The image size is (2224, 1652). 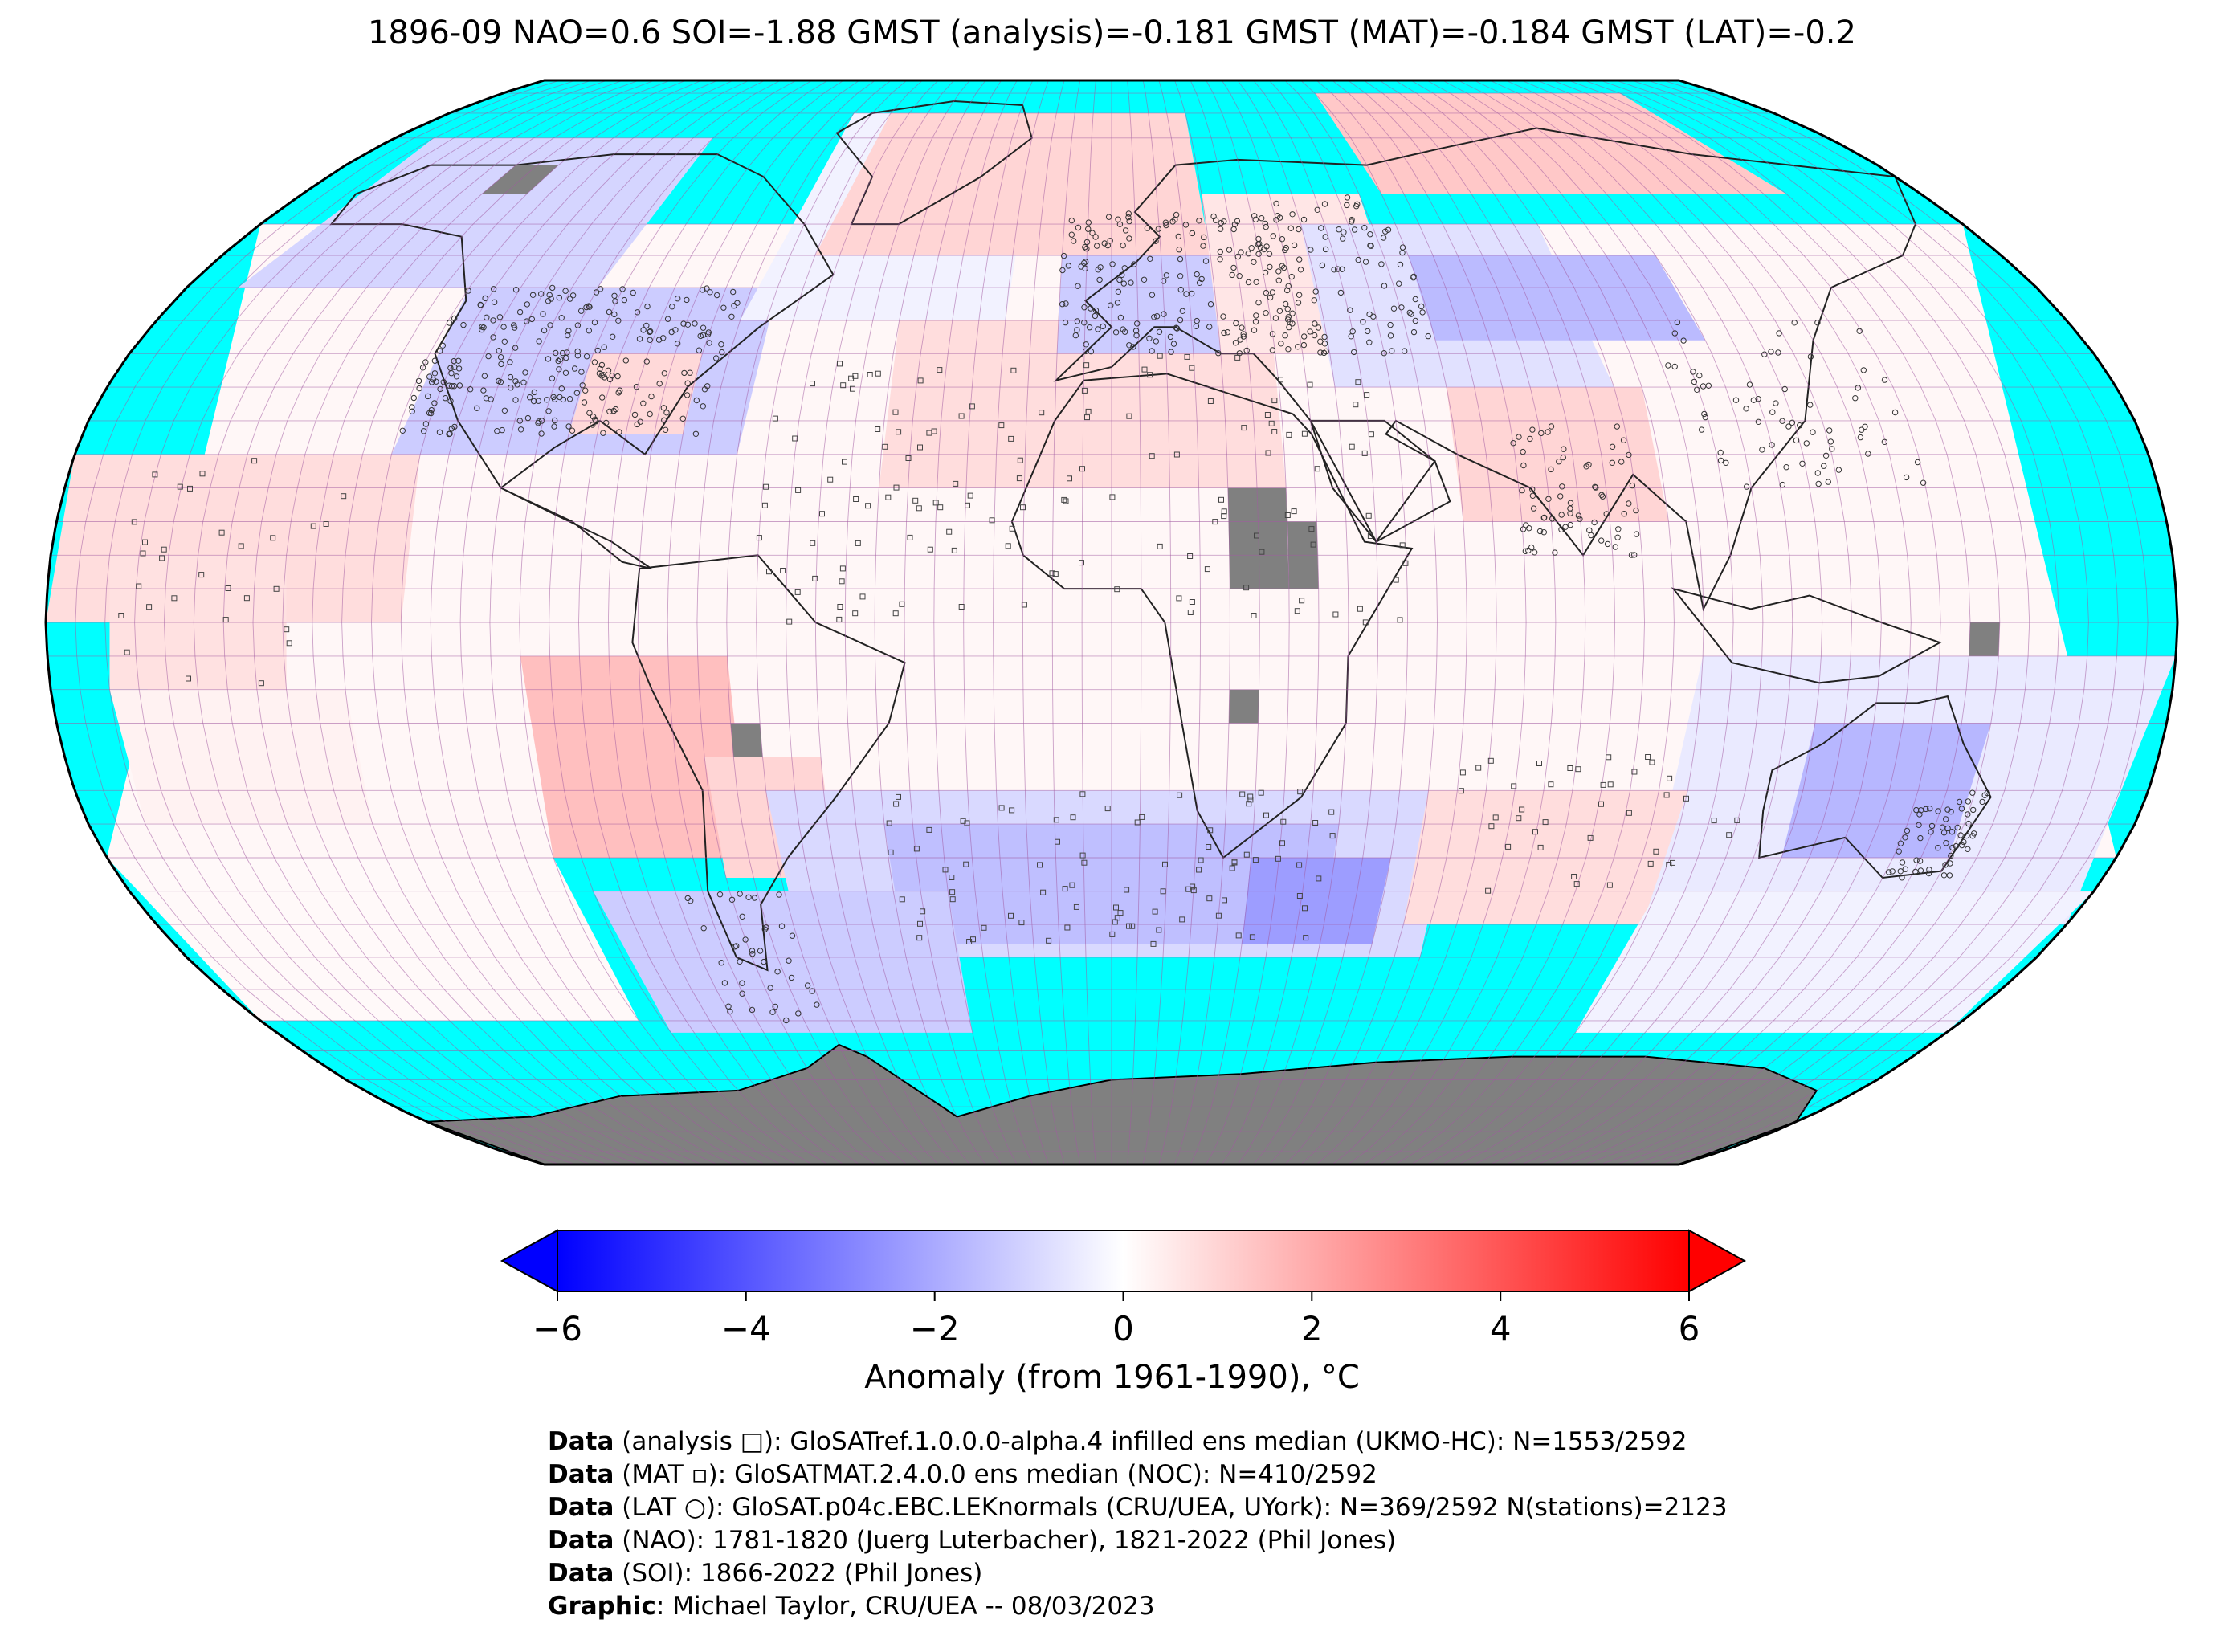 What do you see at coordinates (1083, 404) in the screenshot?
I see `anomaly-patch` at bounding box center [1083, 404].